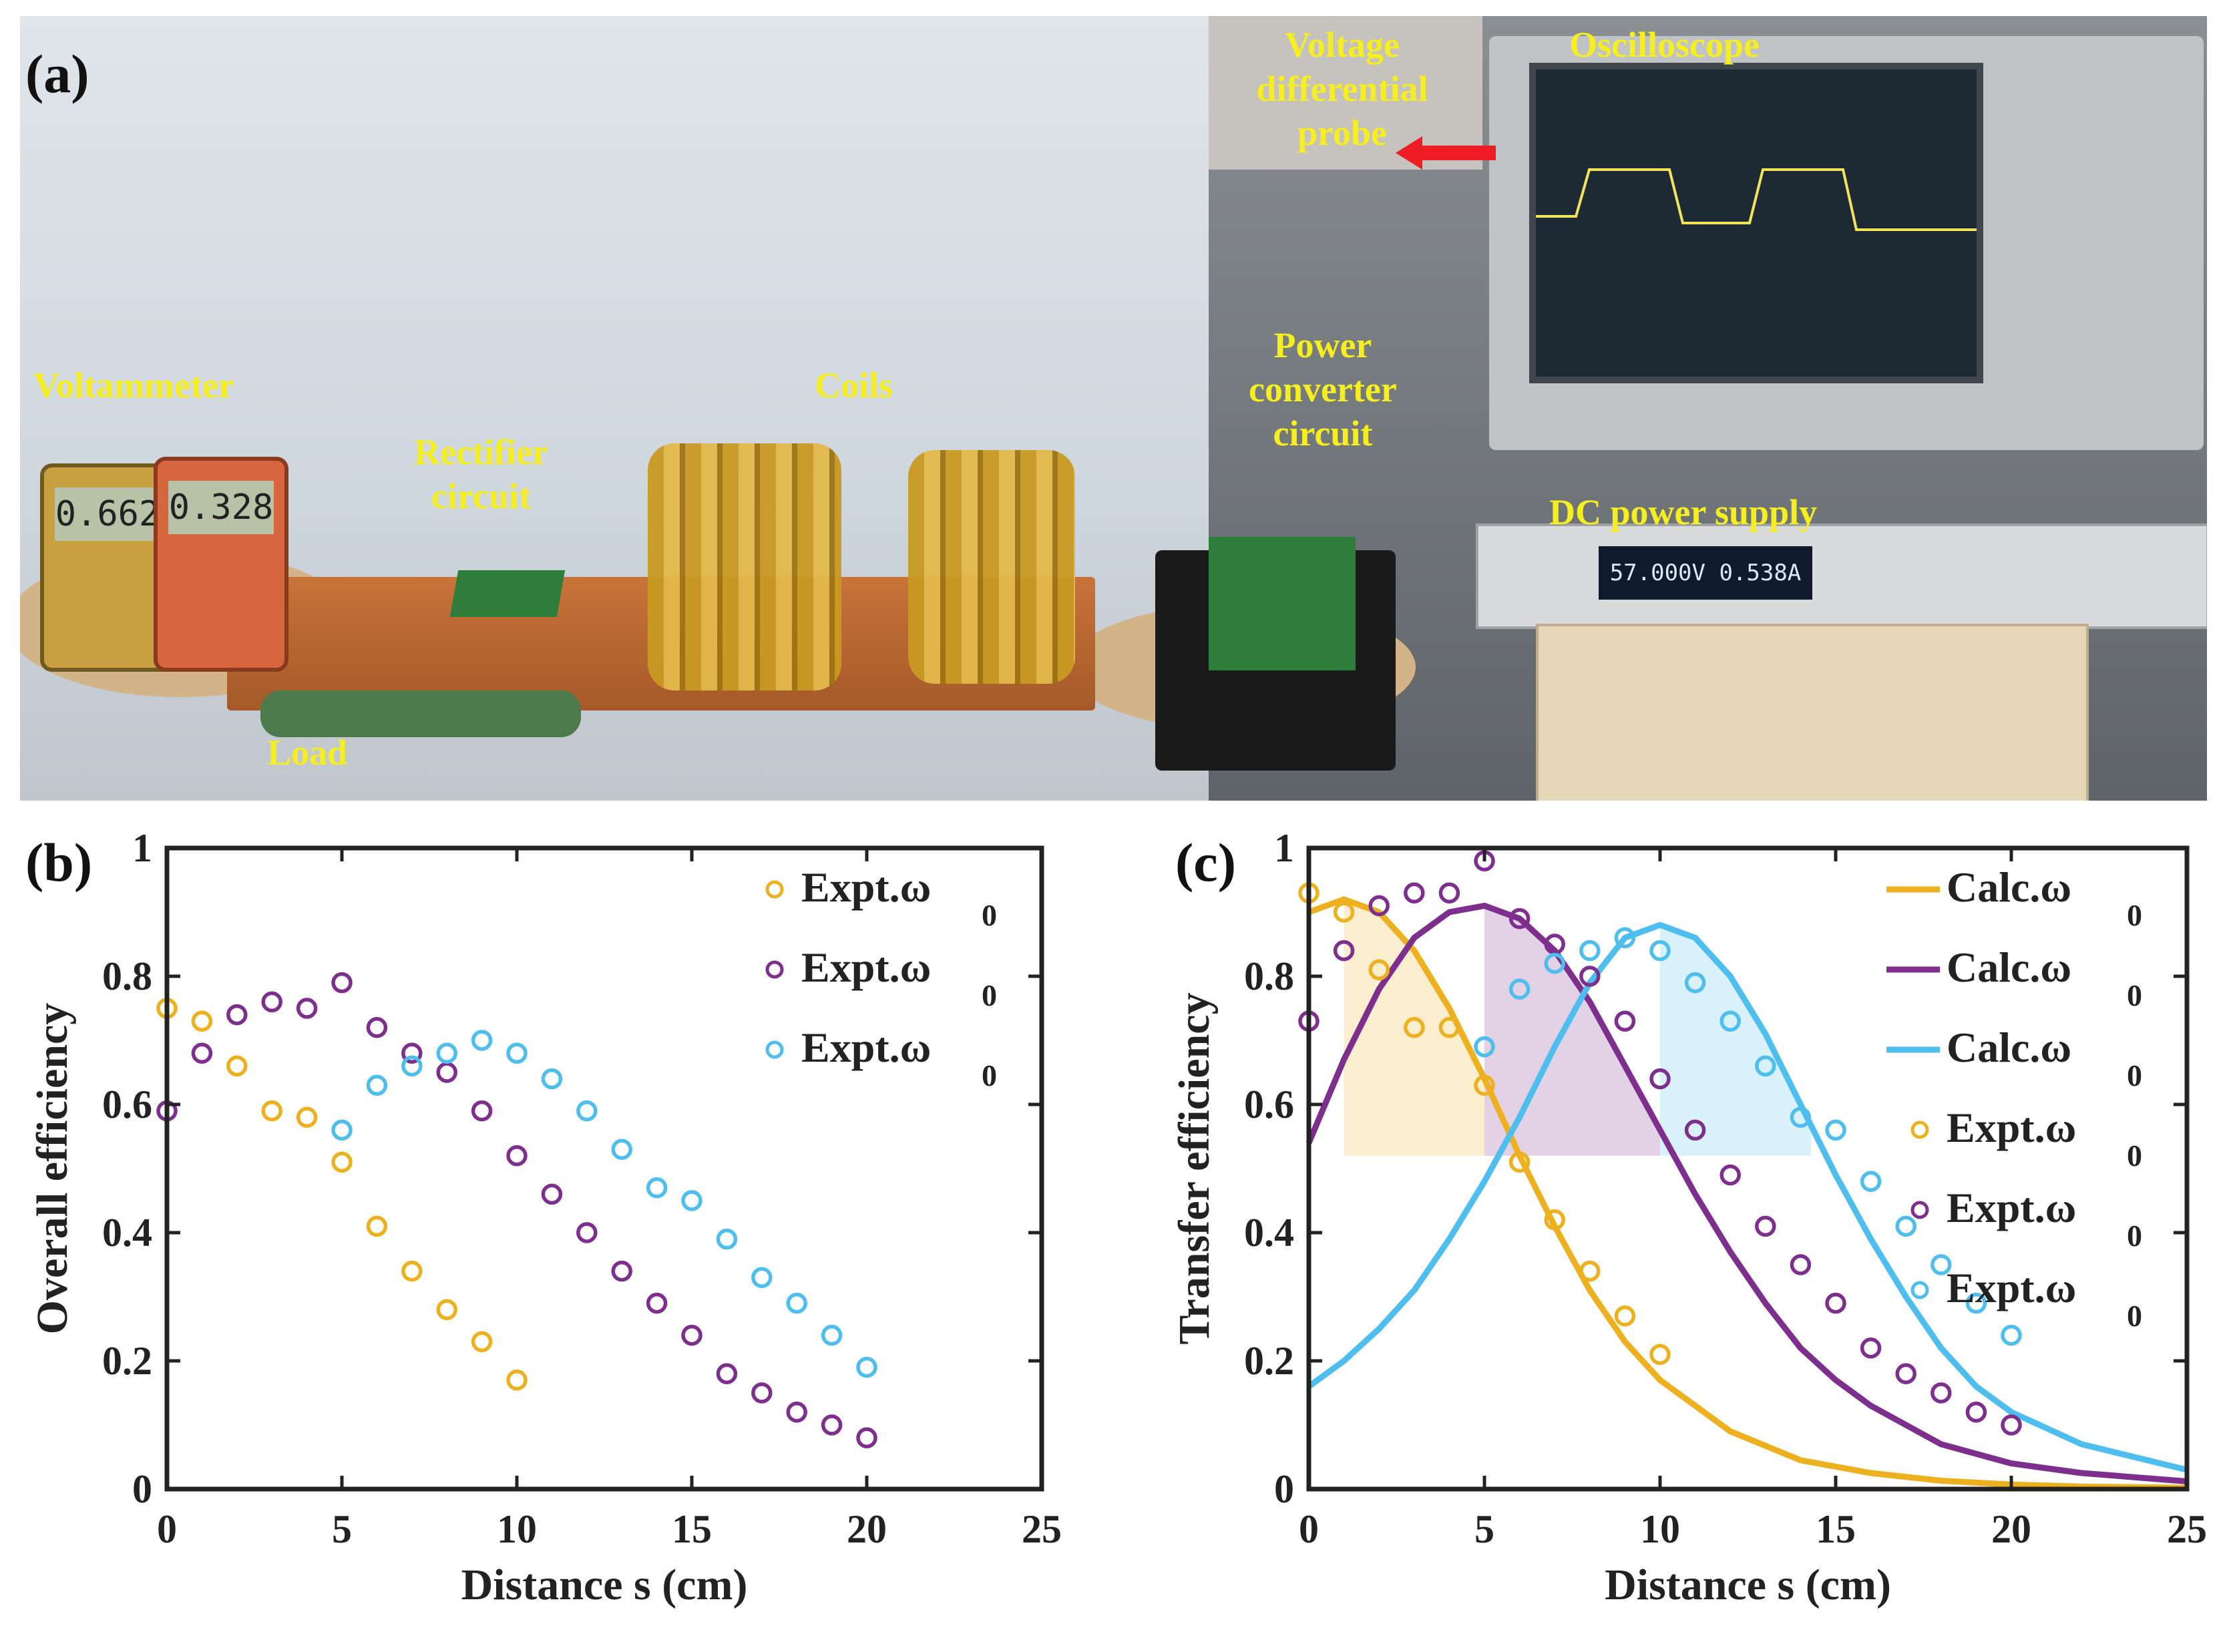  Describe the element at coordinates (59, 862) in the screenshot. I see `panel-b-letter: (b)` at that location.